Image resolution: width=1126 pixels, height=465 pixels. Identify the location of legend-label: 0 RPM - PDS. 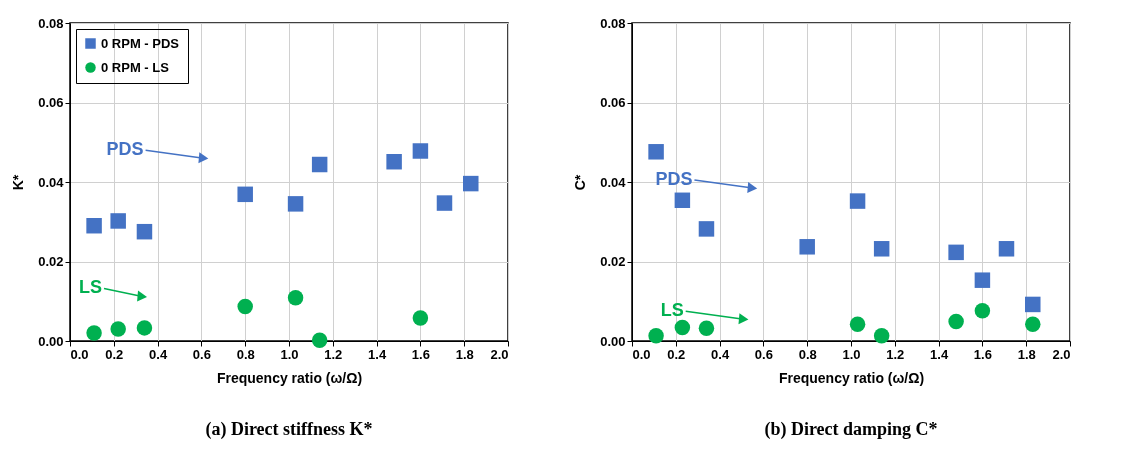
(140, 43).